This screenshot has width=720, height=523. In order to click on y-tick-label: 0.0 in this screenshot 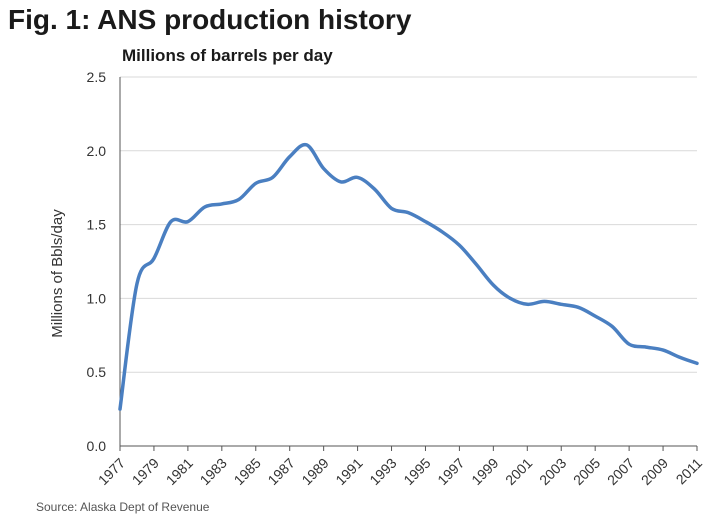, I will do `click(97, 446)`.